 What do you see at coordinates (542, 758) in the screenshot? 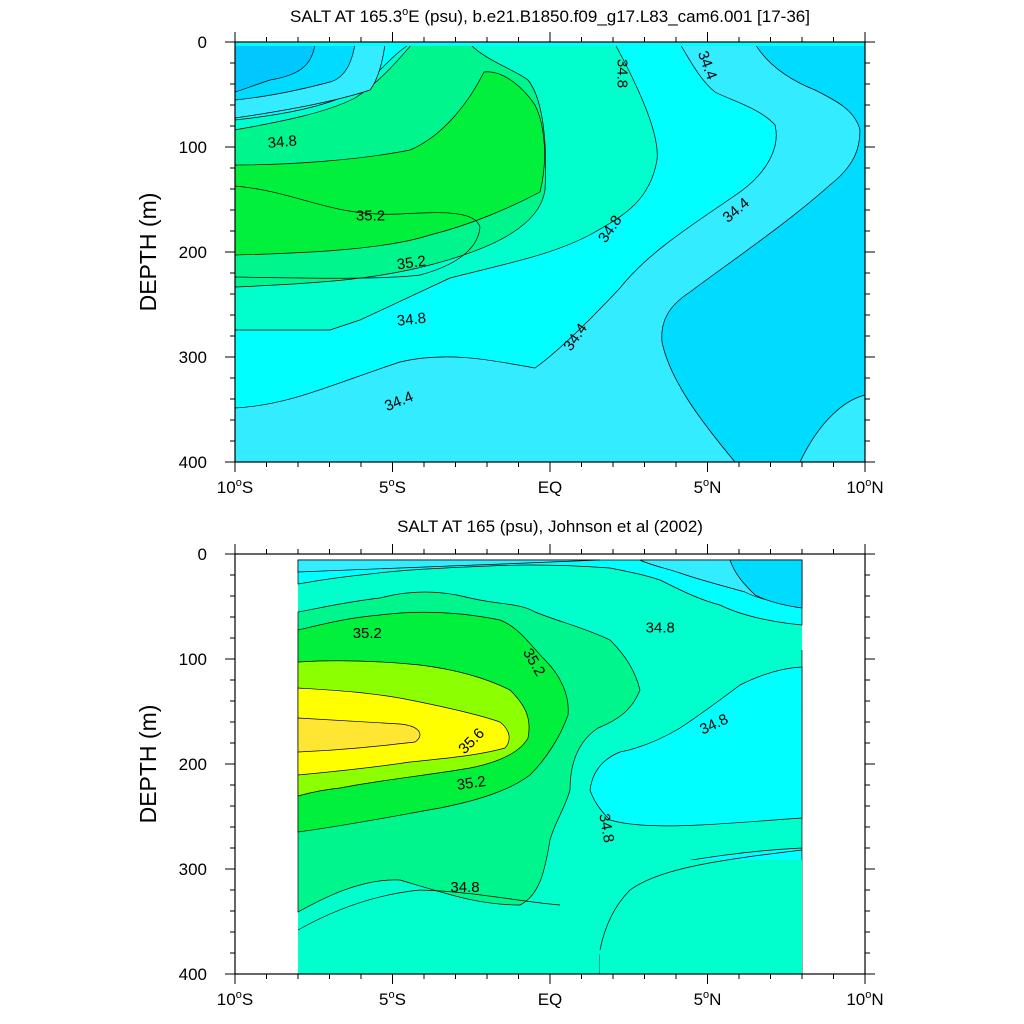
I see `panel-obs-contour-labels: 35.235.235.635.234.834.834.834.8` at bounding box center [542, 758].